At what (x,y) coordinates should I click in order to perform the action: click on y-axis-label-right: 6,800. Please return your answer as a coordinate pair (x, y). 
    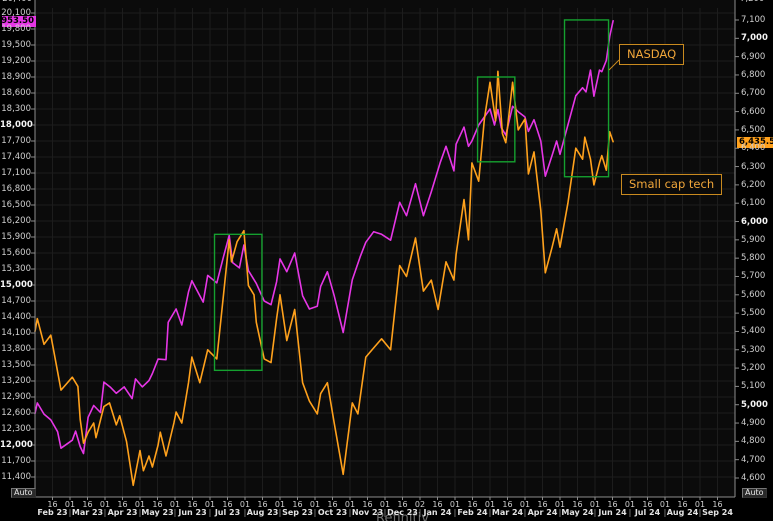
    Looking at the image, I should click on (753, 74).